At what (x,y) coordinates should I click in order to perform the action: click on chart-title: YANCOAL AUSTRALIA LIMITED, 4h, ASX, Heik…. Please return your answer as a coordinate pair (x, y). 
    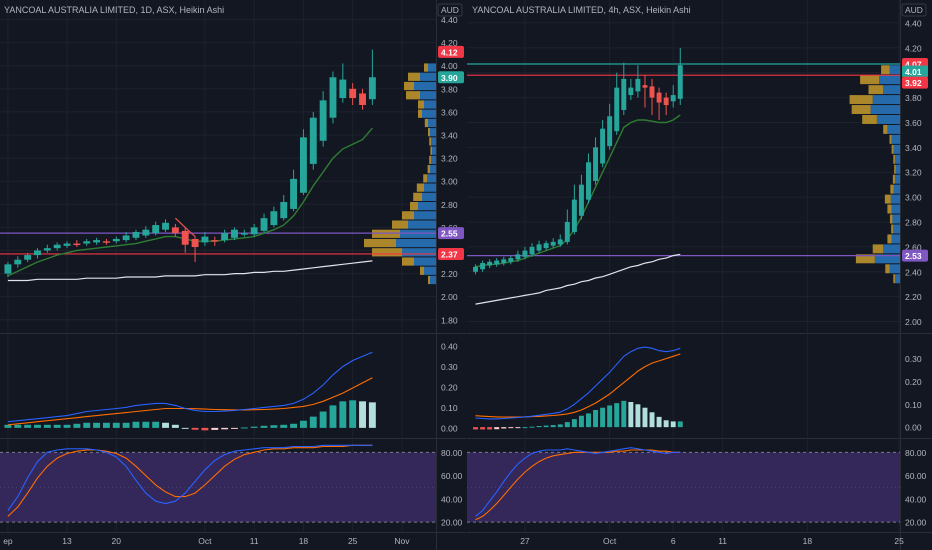
    Looking at the image, I should click on (581, 10).